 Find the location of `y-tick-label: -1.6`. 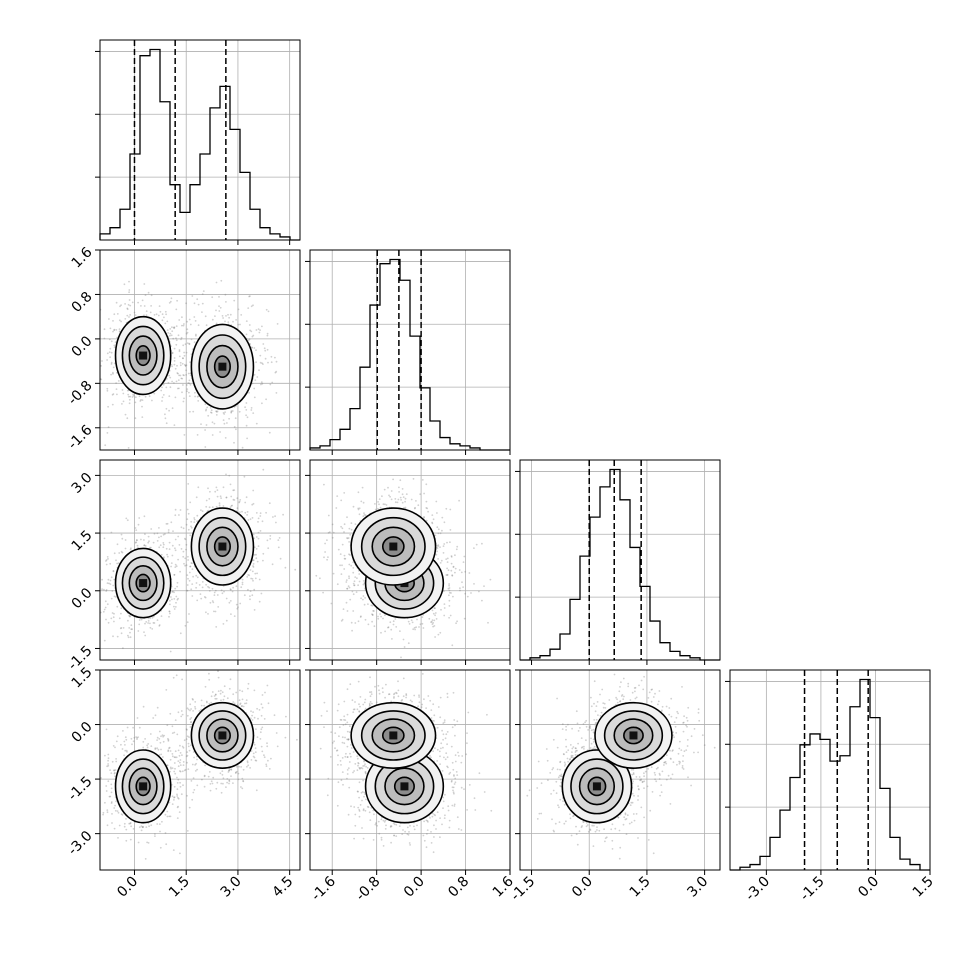

y-tick-label: -1.6 is located at coordinates (80, 437).